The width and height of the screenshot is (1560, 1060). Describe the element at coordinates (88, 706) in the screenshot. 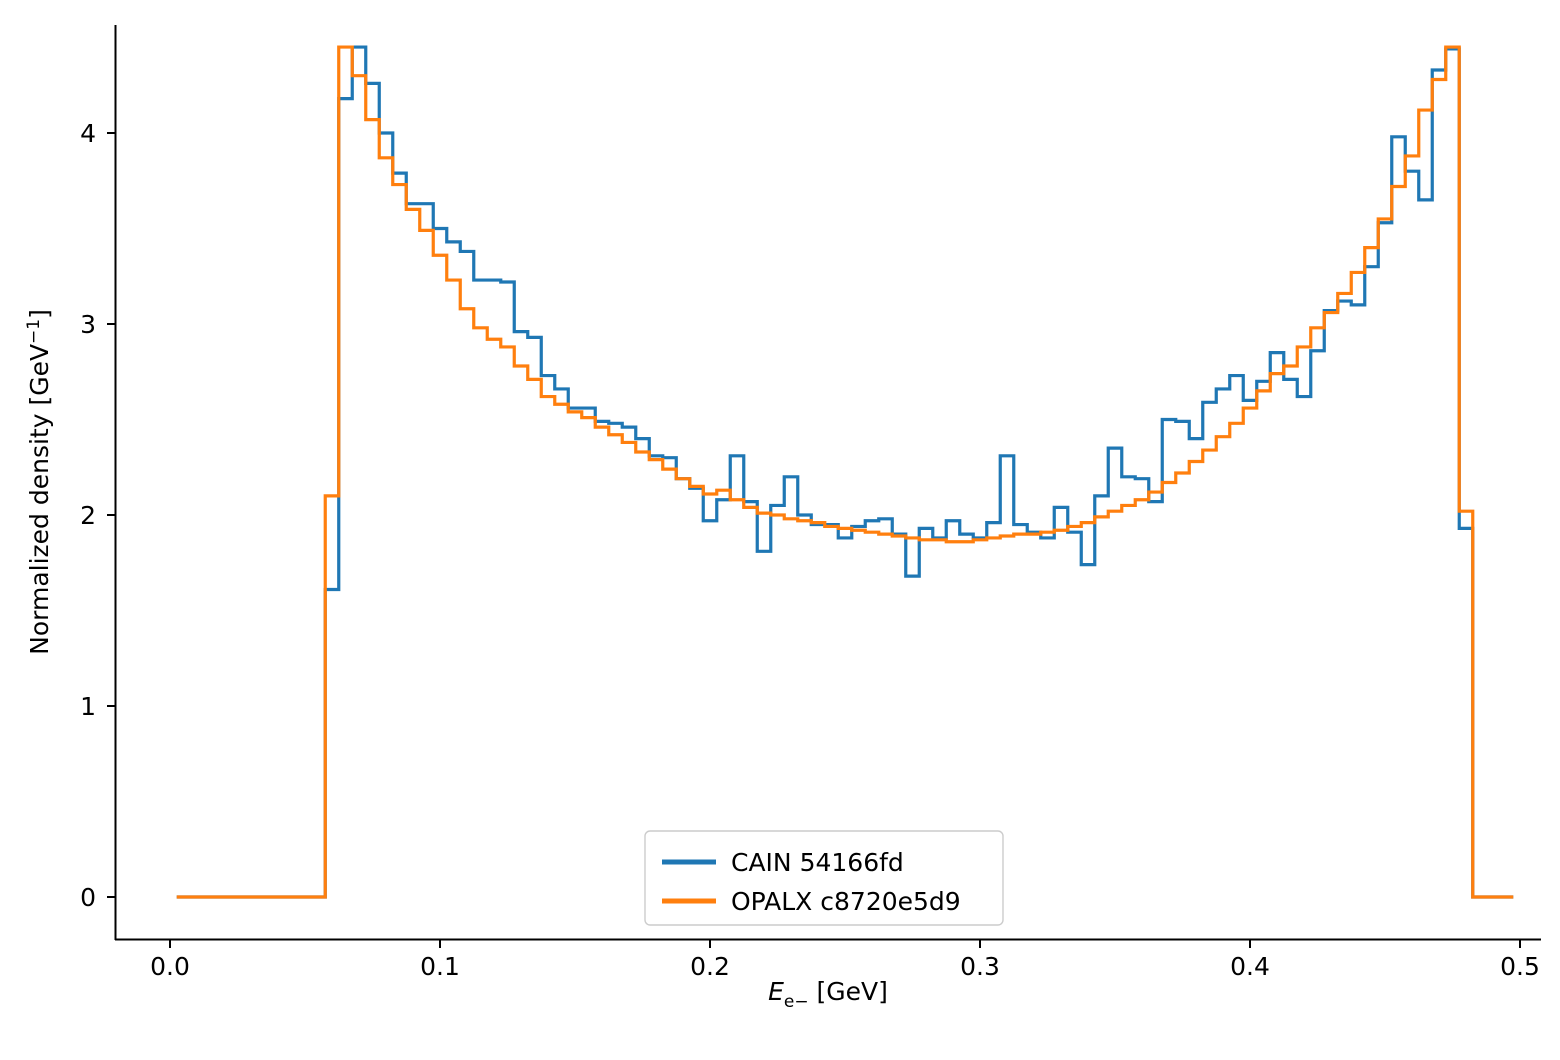

I see `y-tick-label: 1` at that location.